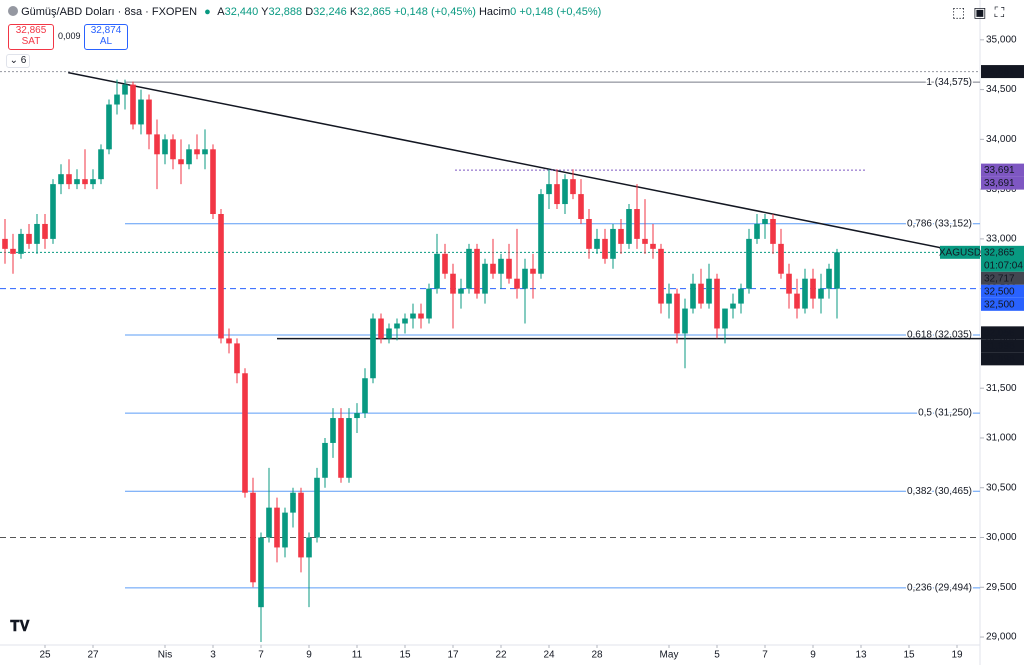 The height and width of the screenshot is (665, 1024). What do you see at coordinates (999, 304) in the screenshot?
I see `price-tag-label: 32,500` at bounding box center [999, 304].